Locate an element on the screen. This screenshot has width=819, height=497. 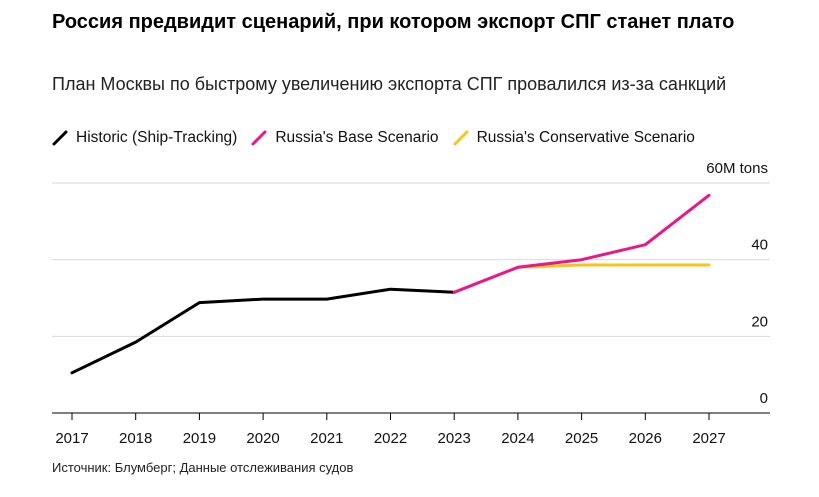
y-tick-label-20: 20 is located at coordinates (759, 321).